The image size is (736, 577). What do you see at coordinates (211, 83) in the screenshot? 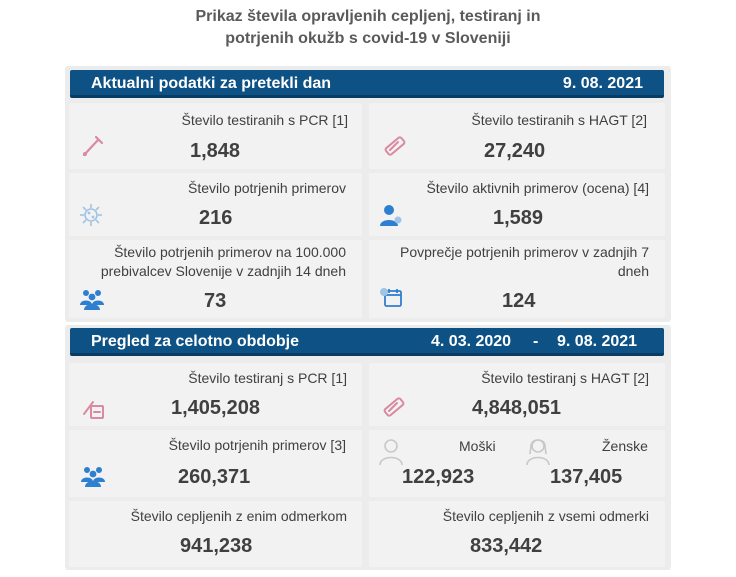
I see `daily-heading: Aktualni podatki za pretekli dan` at bounding box center [211, 83].